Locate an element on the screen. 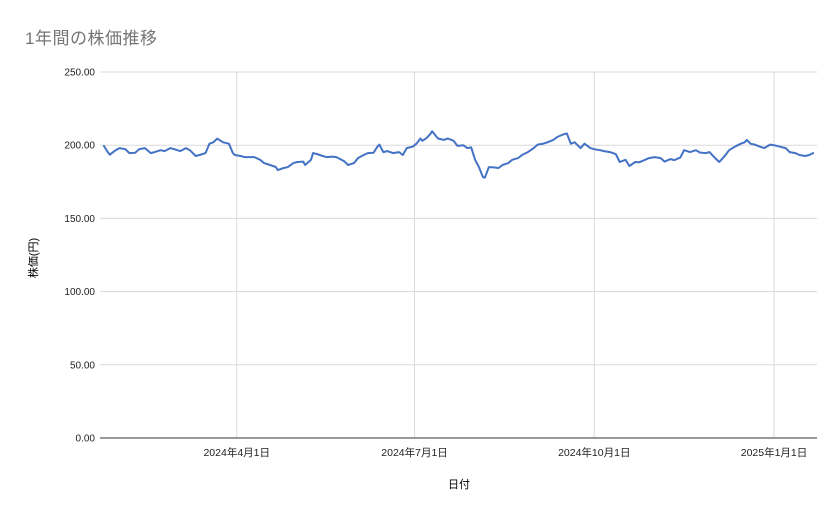  y-tick-label: 100.00 is located at coordinates (79, 292).